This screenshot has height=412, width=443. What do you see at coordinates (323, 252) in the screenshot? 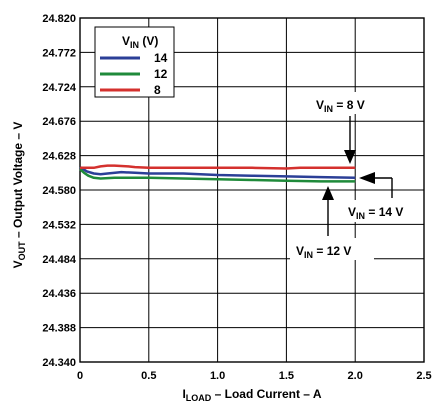
I see `svg-text: VIN = 12 V` at bounding box center [323, 252].